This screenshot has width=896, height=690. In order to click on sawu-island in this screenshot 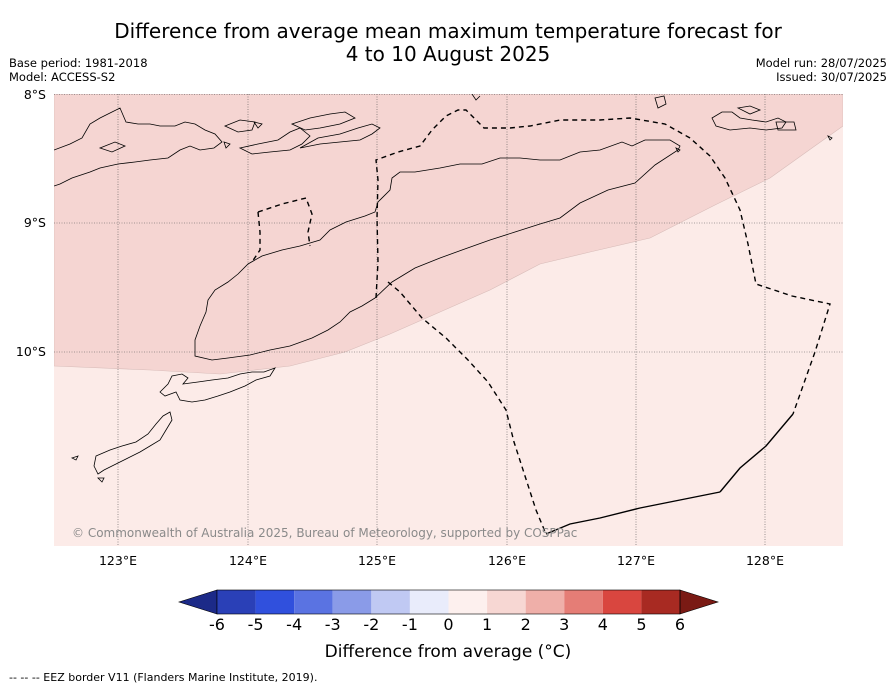, I will do `click(133, 443)`.